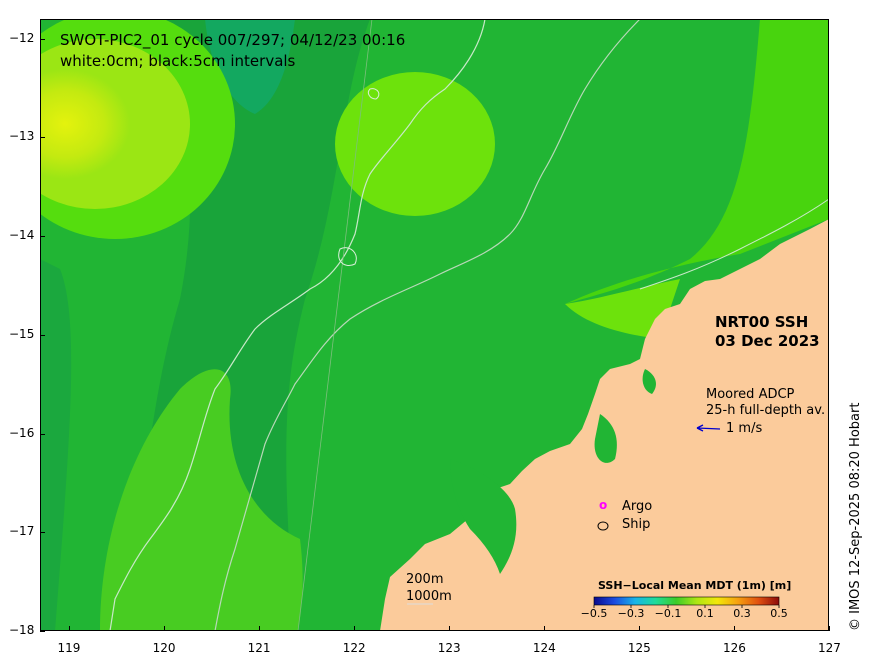 The height and width of the screenshot is (666, 872). I want to click on contour-nearshore, so click(734, 244).